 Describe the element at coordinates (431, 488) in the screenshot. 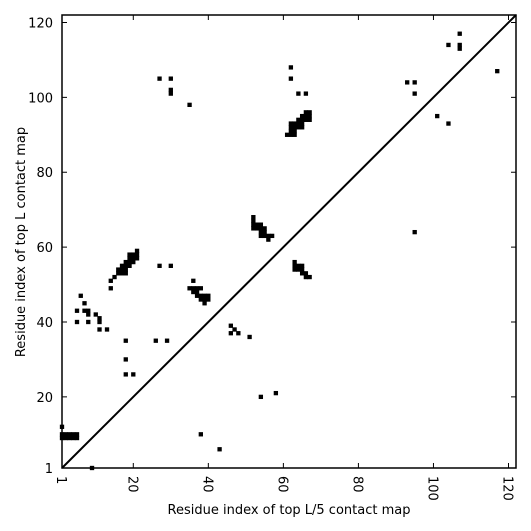

I see `x-tick-label: 100` at that location.